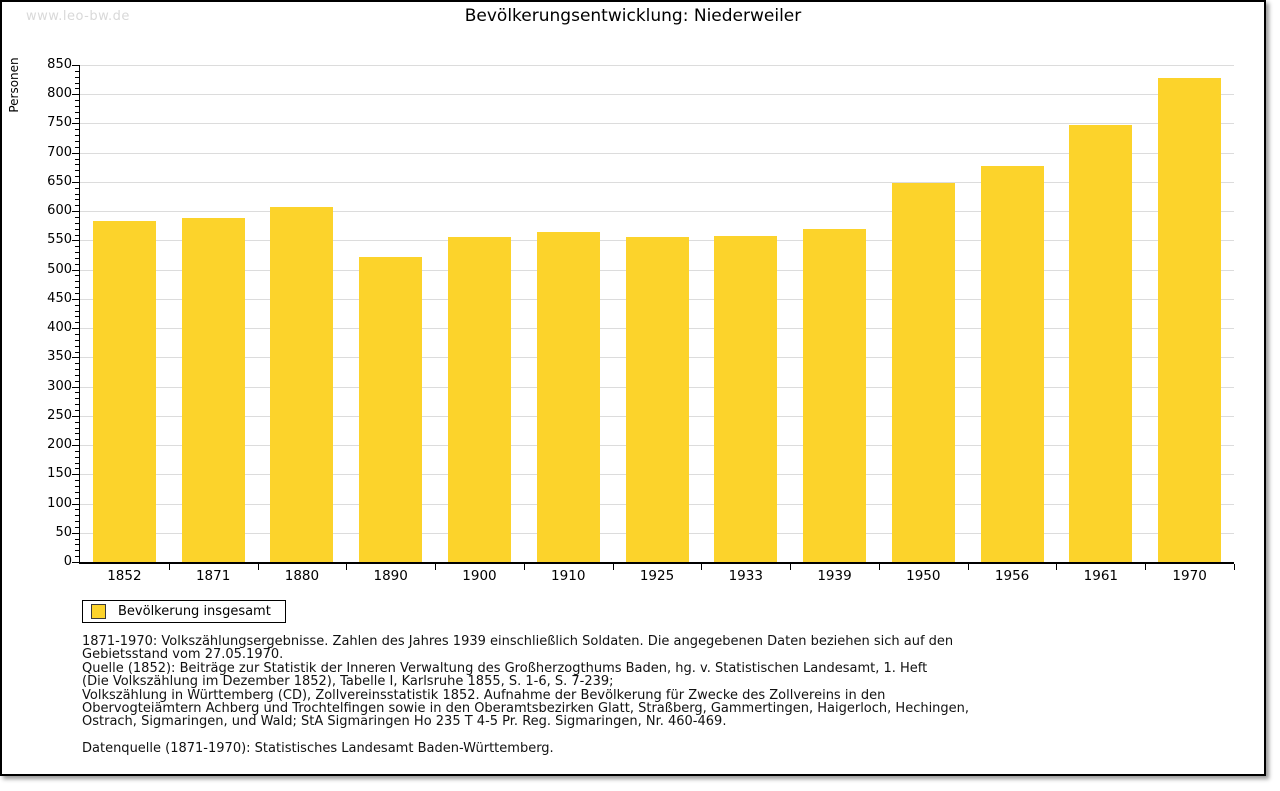 The width and height of the screenshot is (1280, 791). Describe the element at coordinates (59, 211) in the screenshot. I see `y-tick-label: 600` at that location.